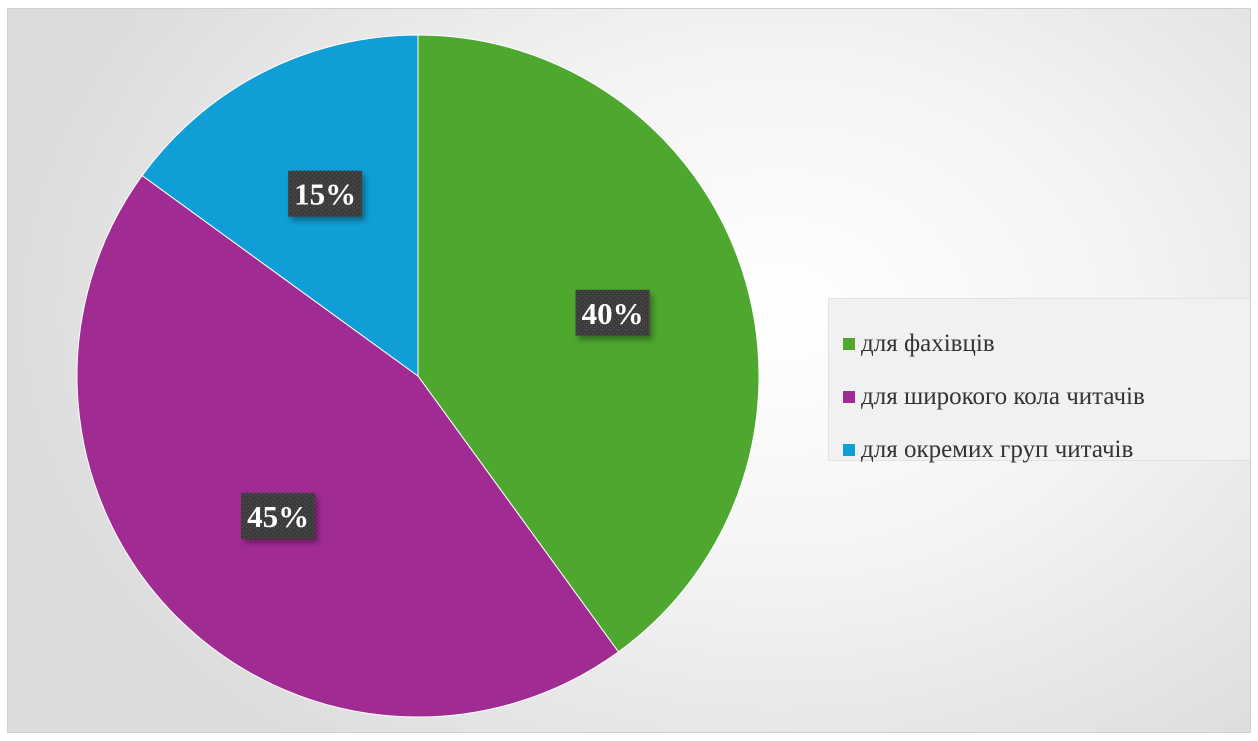 Image resolution: width=1258 pixels, height=741 pixels. What do you see at coordinates (1003, 396) in the screenshot?
I see `legend-label: для широкого кола читачів` at bounding box center [1003, 396].